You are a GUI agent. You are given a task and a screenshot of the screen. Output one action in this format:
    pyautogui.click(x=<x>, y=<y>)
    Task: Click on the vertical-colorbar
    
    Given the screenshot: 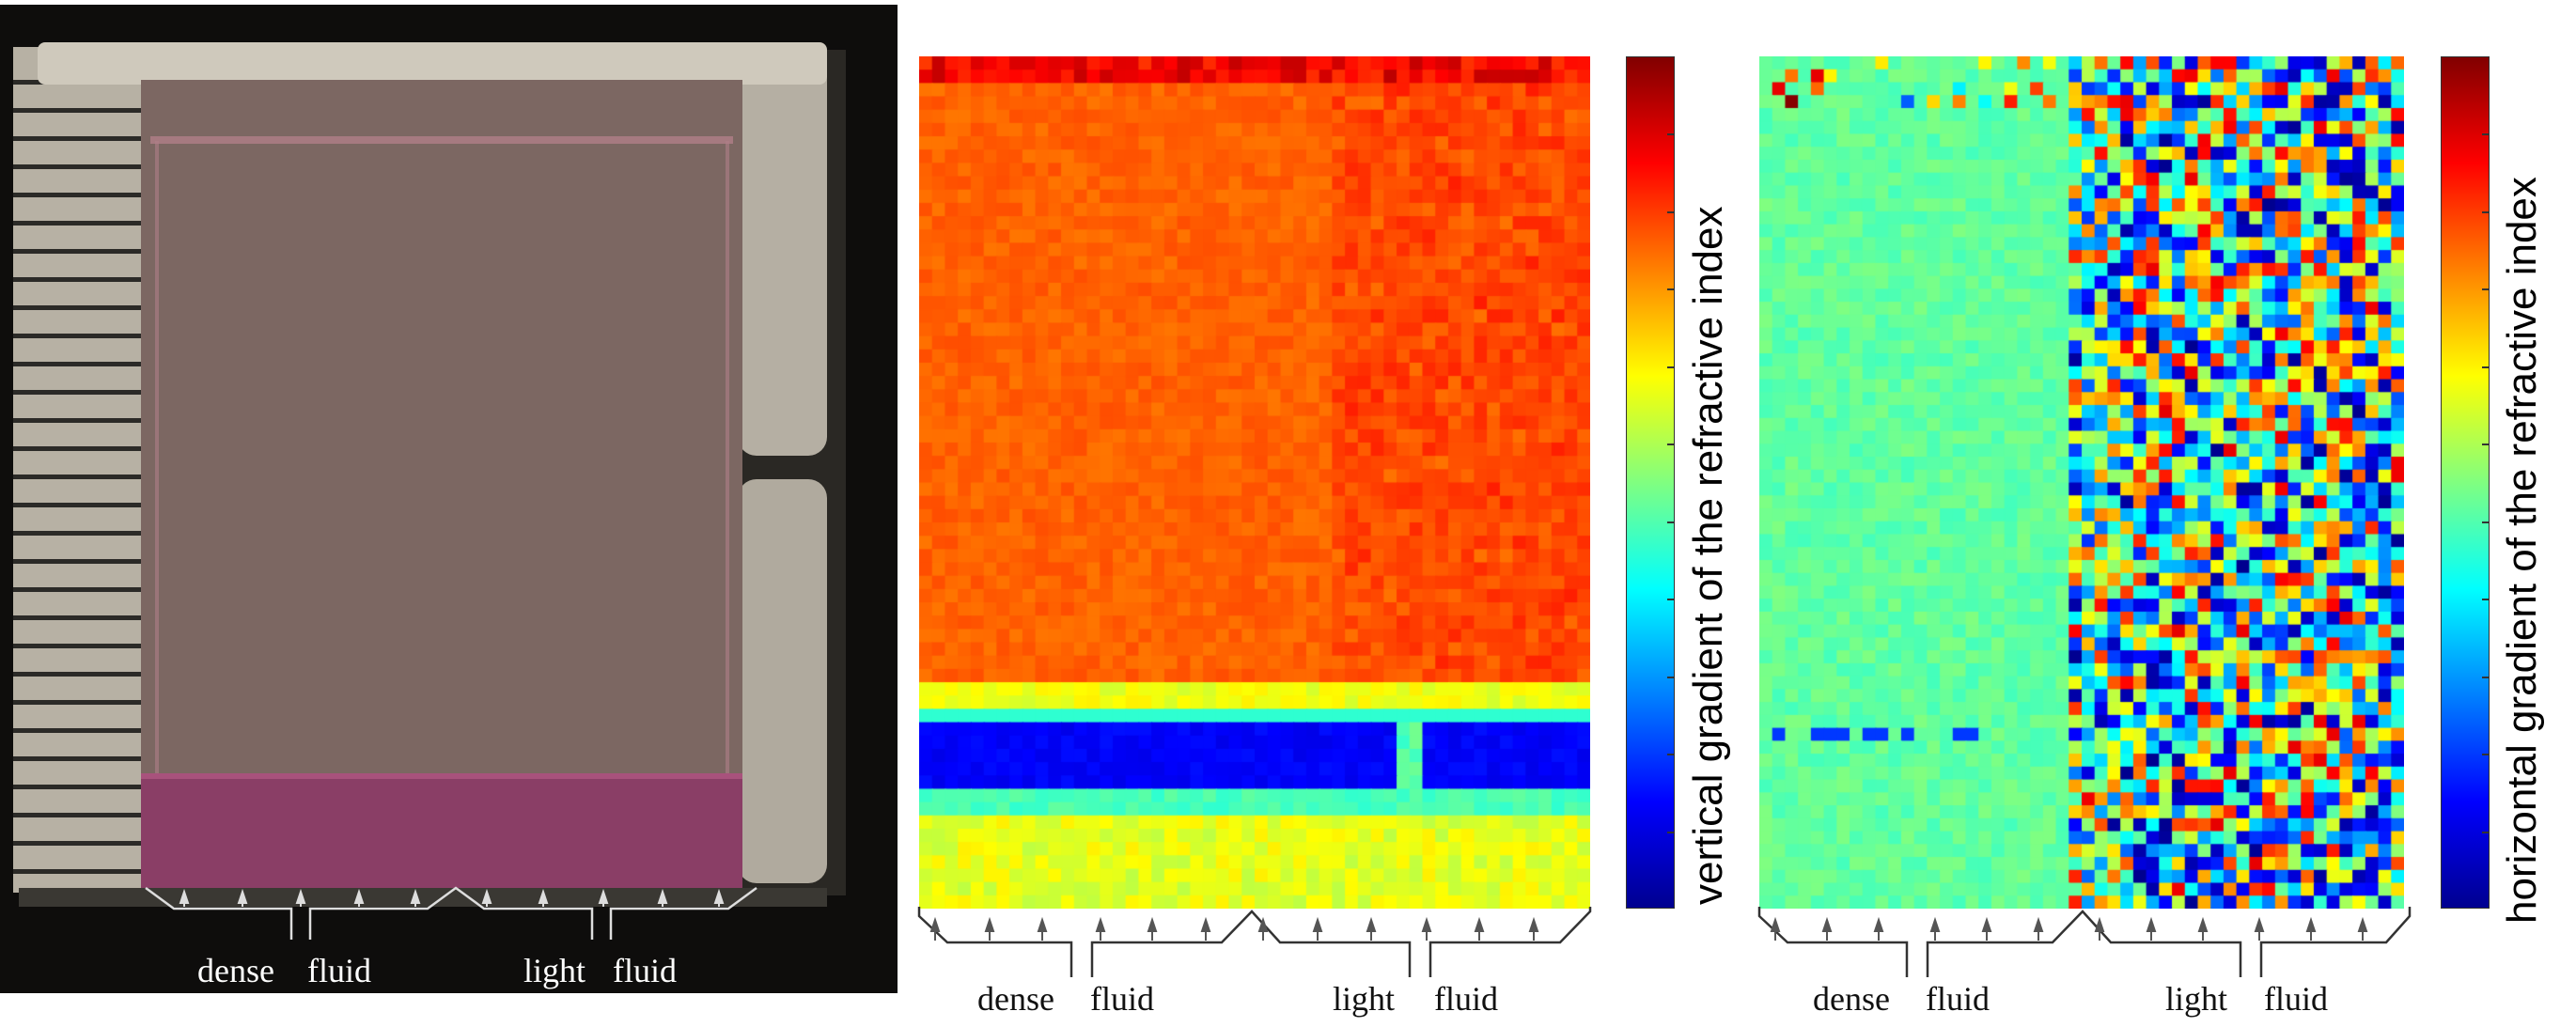 What is the action you would take?
    pyautogui.click(x=1650, y=482)
    